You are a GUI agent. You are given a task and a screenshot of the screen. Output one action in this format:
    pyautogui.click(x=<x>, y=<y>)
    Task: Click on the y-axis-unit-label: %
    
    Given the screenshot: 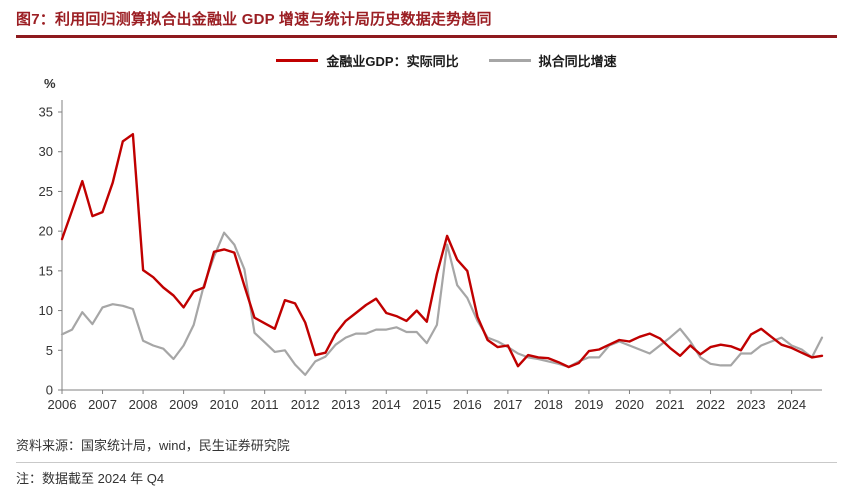 What is the action you would take?
    pyautogui.click(x=50, y=83)
    